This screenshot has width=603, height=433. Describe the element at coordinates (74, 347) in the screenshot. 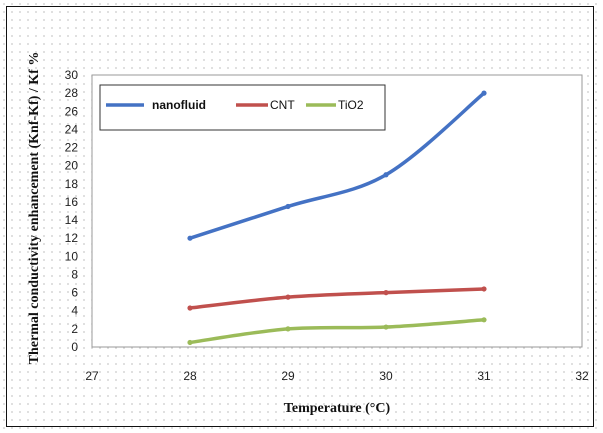

I see `y-tick-label: 0` at that location.